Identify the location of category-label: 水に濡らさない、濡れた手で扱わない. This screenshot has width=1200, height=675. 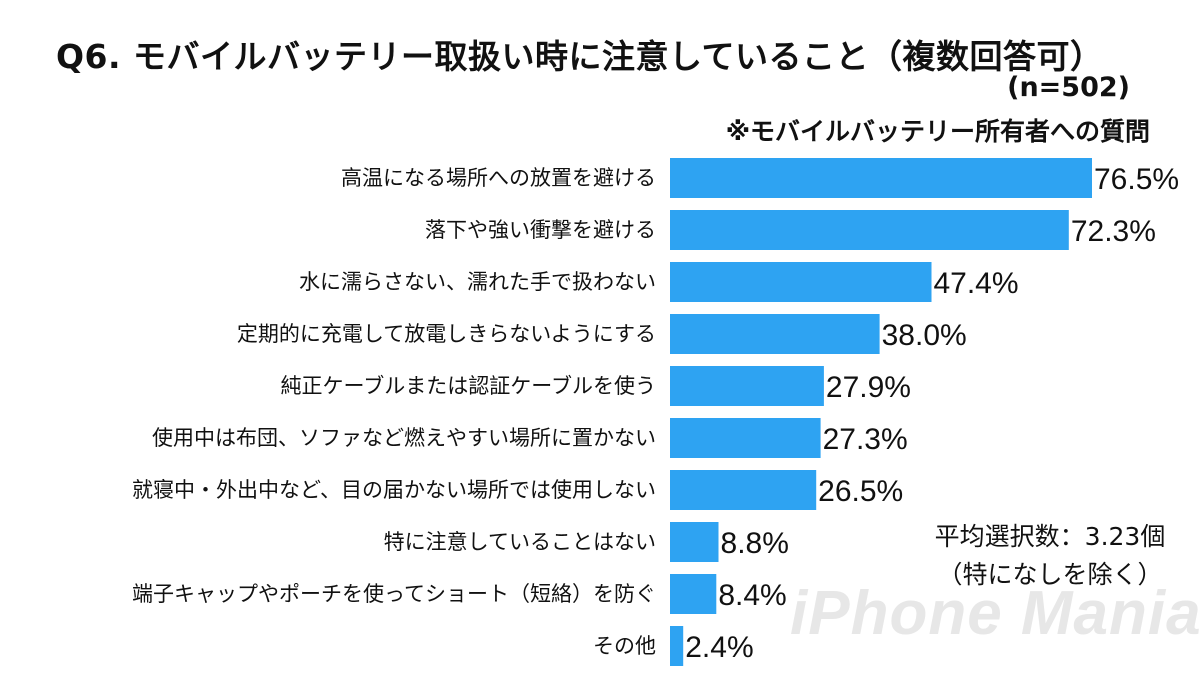
(477, 282).